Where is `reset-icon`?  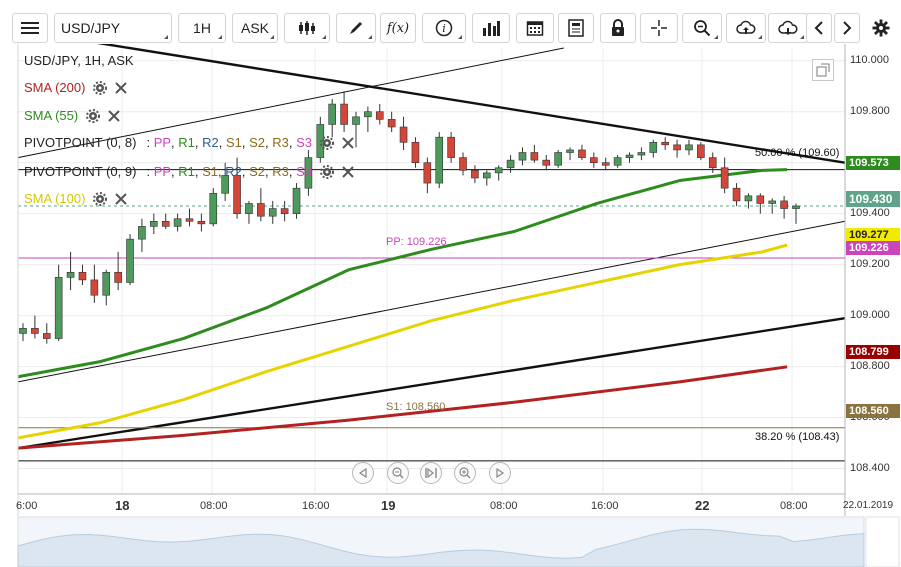 reset-icon is located at coordinates (431, 473).